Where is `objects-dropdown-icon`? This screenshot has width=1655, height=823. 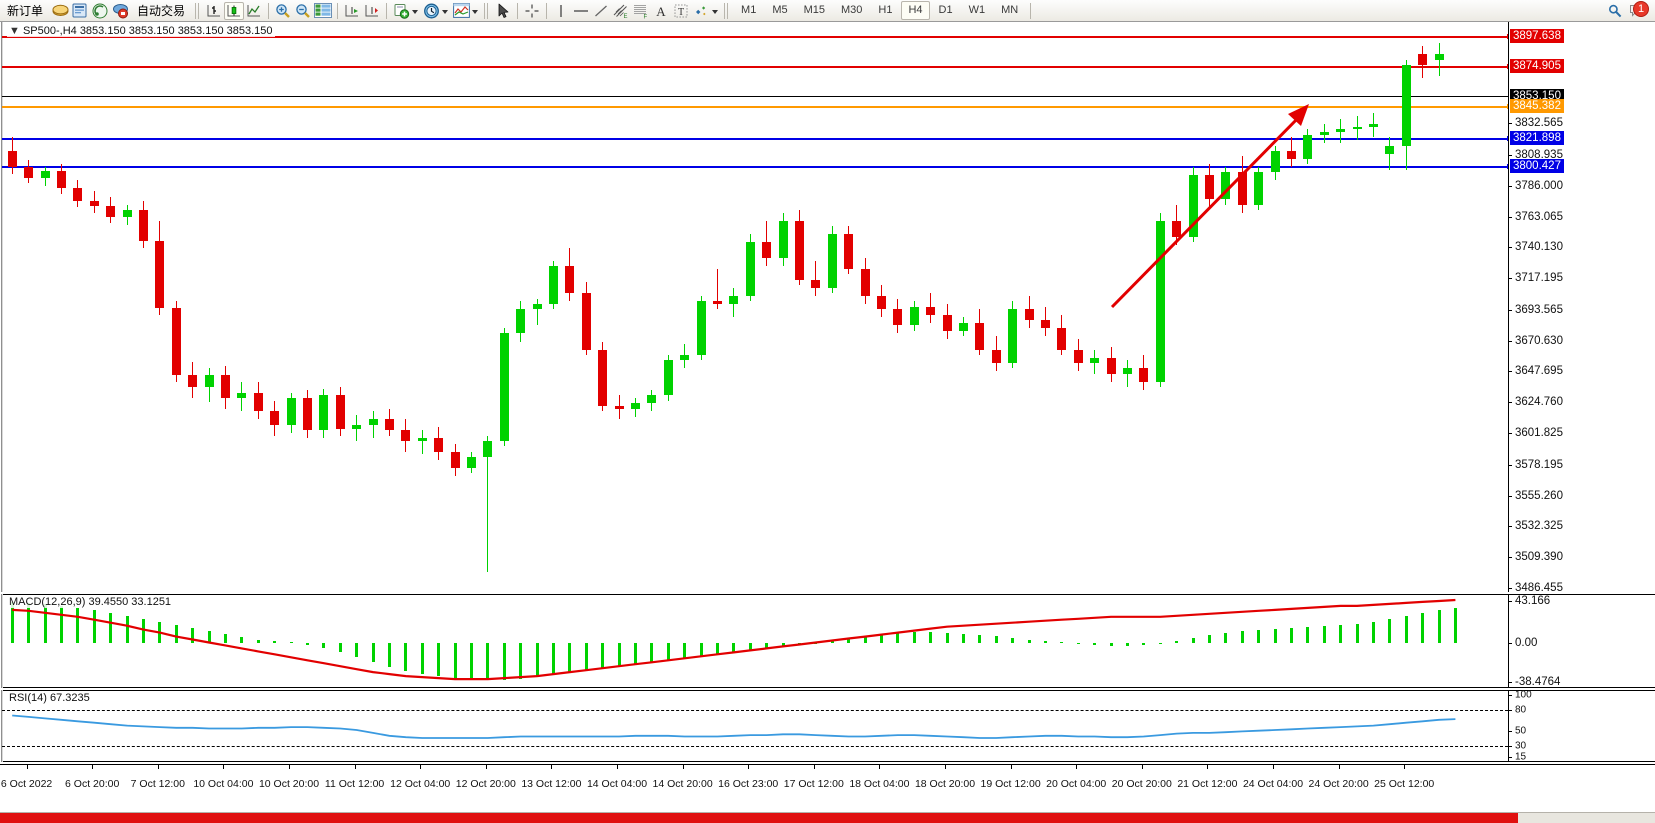
objects-dropdown-icon is located at coordinates (715, 11).